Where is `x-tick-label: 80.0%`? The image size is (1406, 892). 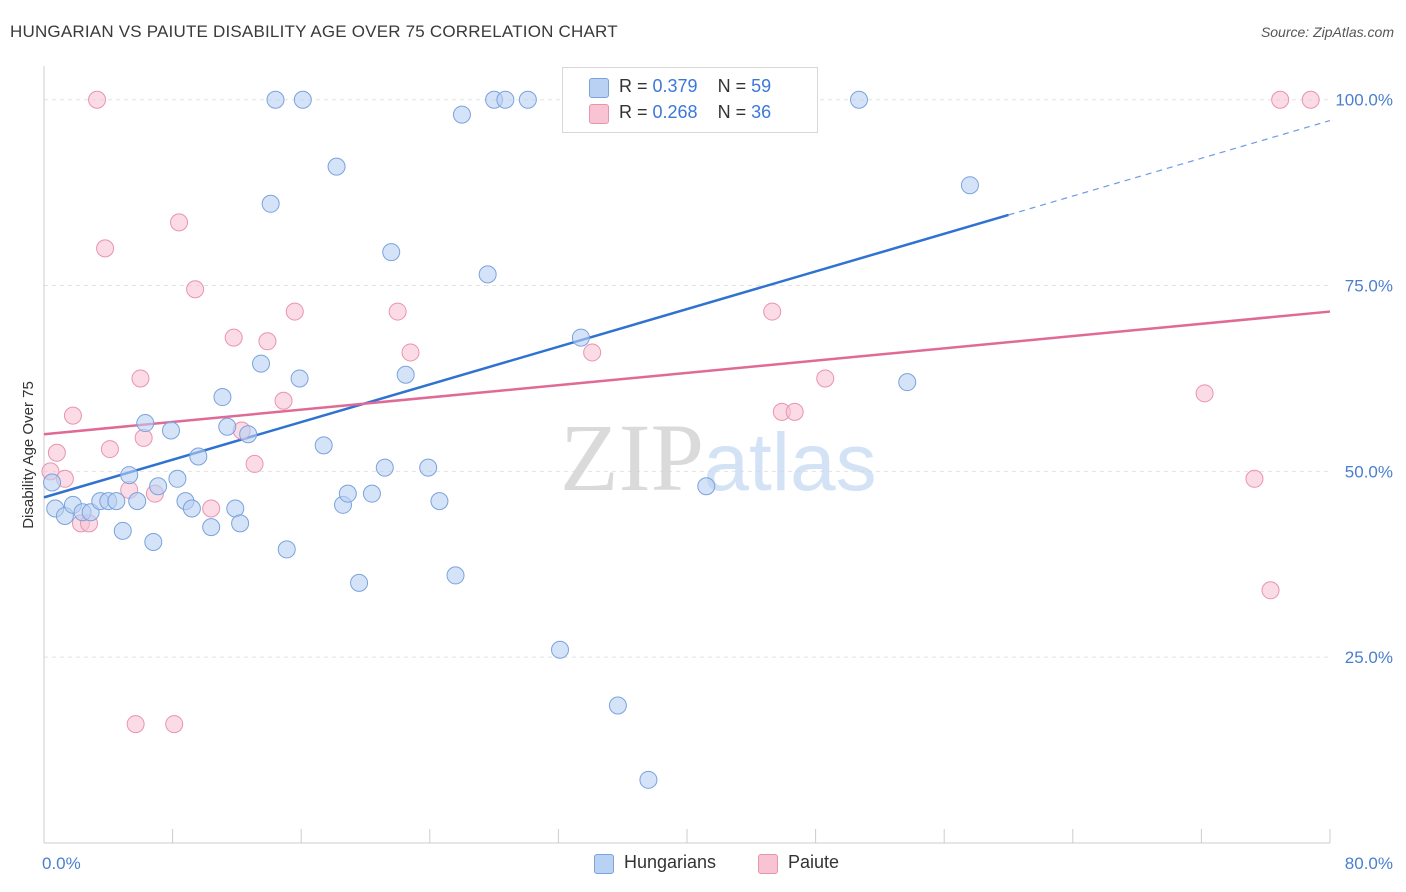 x-tick-label: 80.0% is located at coordinates (1369, 863).